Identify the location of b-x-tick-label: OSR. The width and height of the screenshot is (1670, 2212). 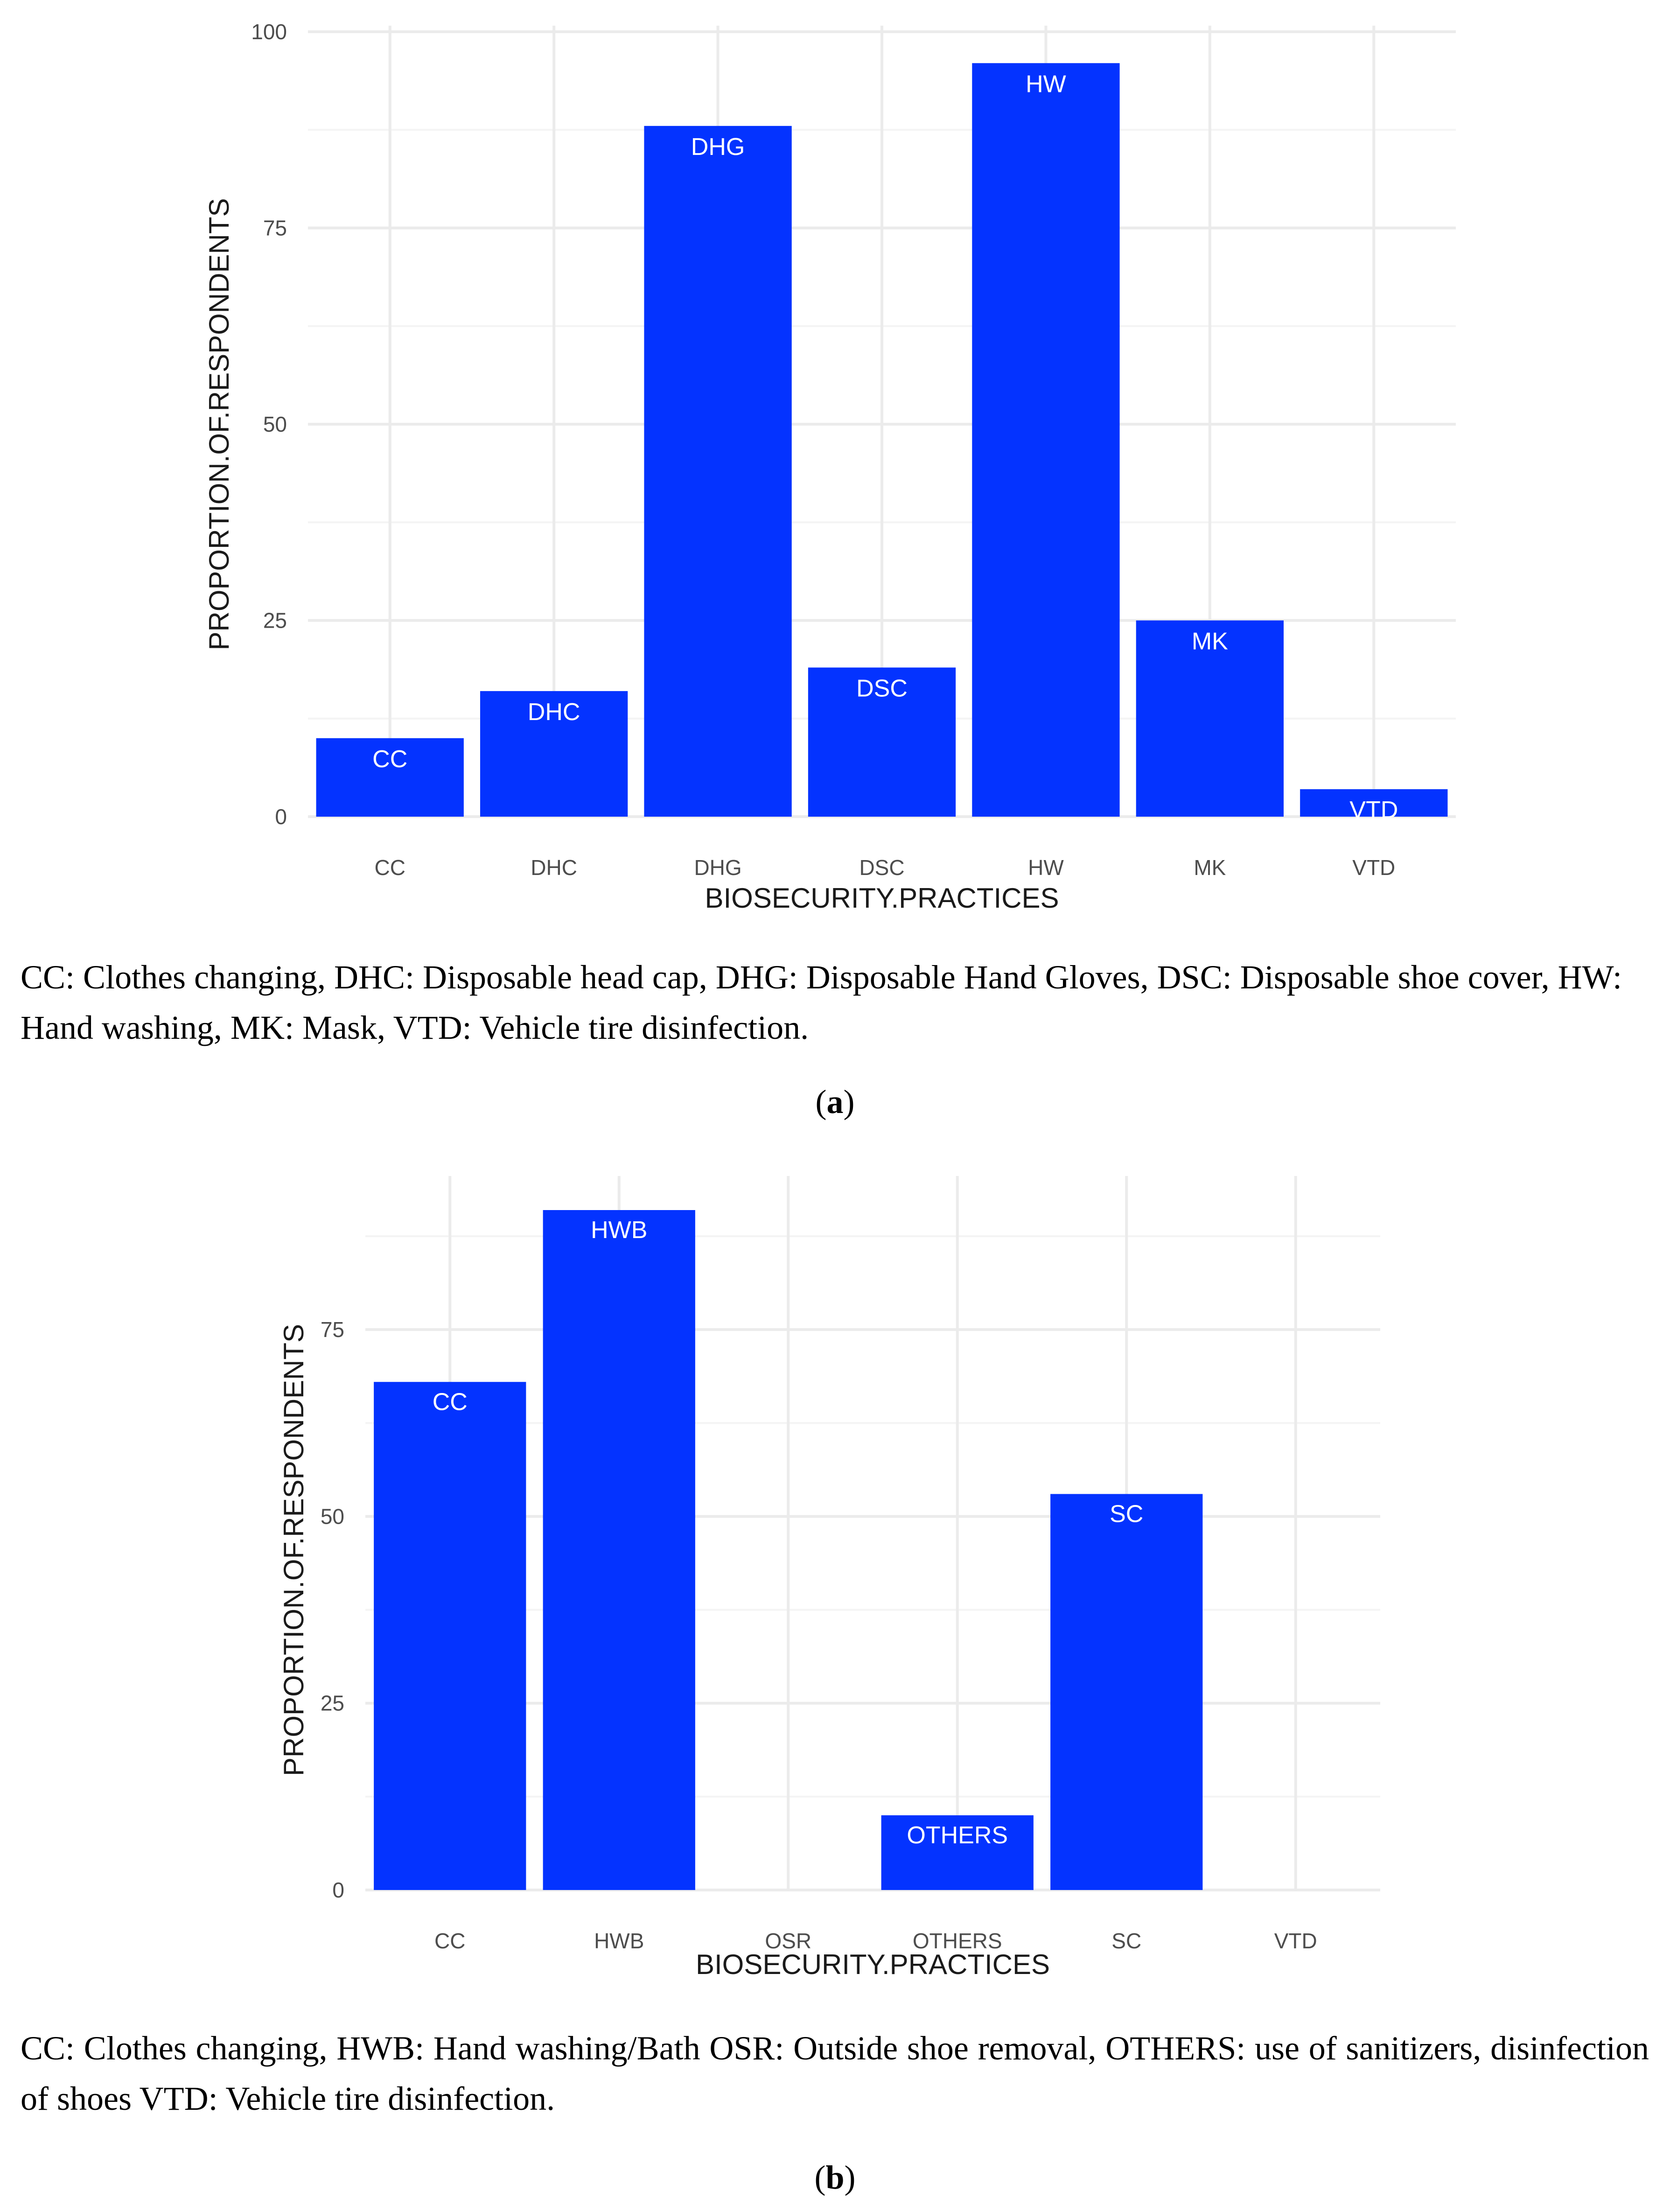
(788, 1941).